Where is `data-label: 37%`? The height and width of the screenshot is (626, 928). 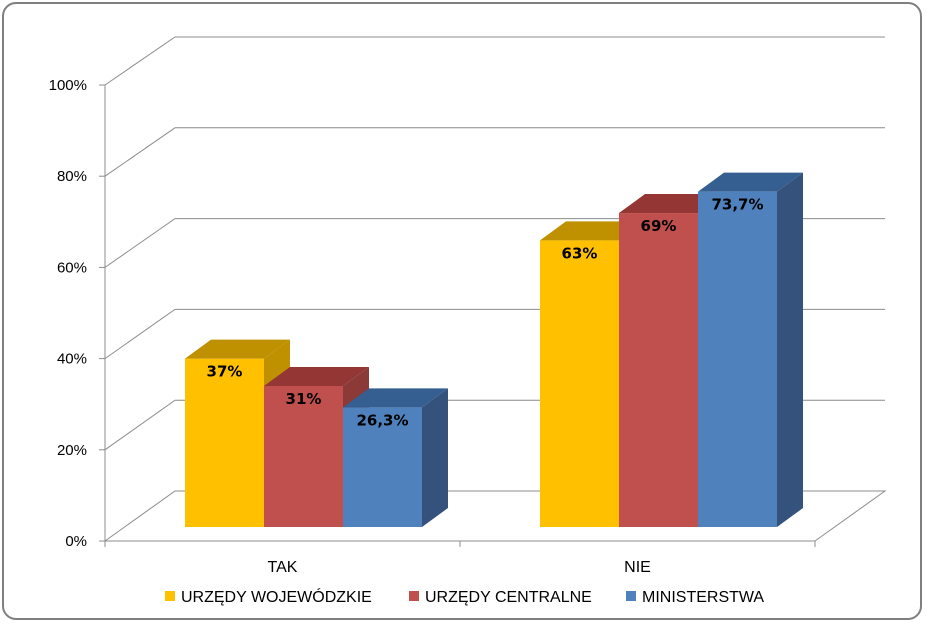
data-label: 37% is located at coordinates (225, 372).